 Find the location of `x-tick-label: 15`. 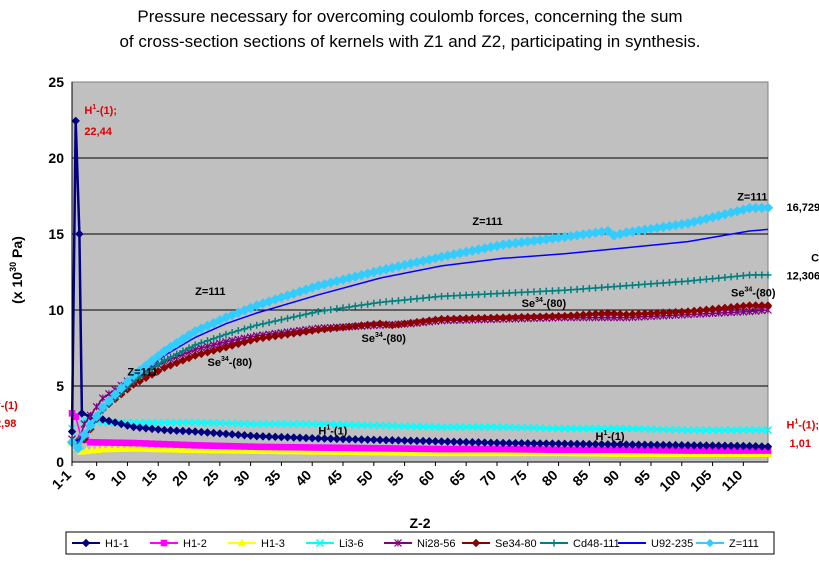

x-tick-label: 15 is located at coordinates (149, 478).